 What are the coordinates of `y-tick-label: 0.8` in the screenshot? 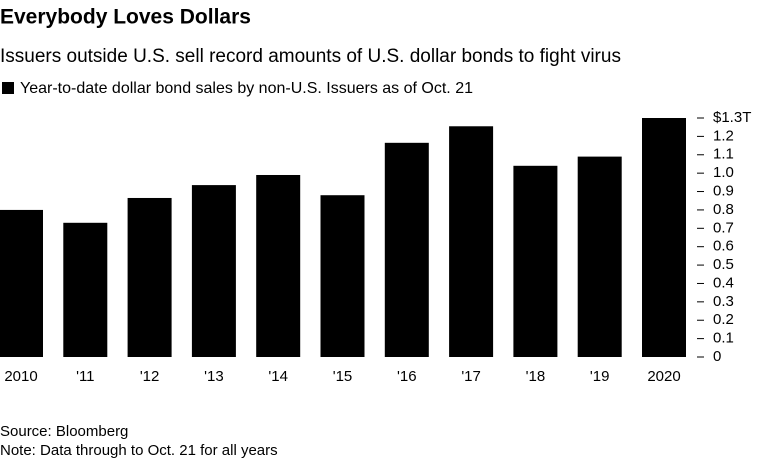 It's located at (723, 209).